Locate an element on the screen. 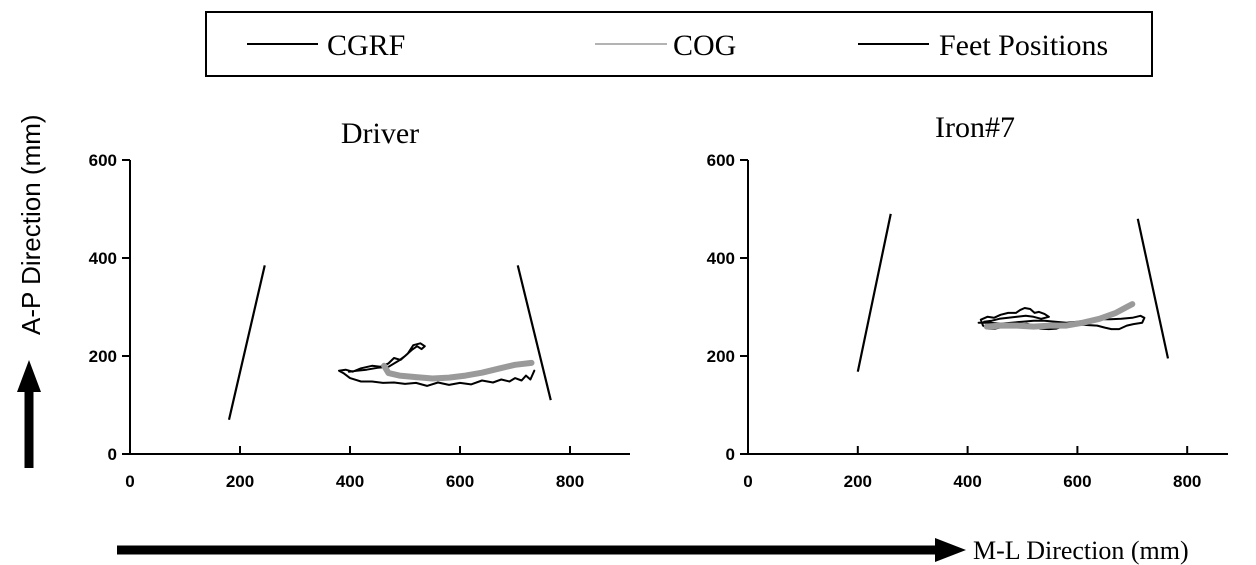 This screenshot has width=1256, height=565. y-tick-label-c1-0: 0 is located at coordinates (730, 454).